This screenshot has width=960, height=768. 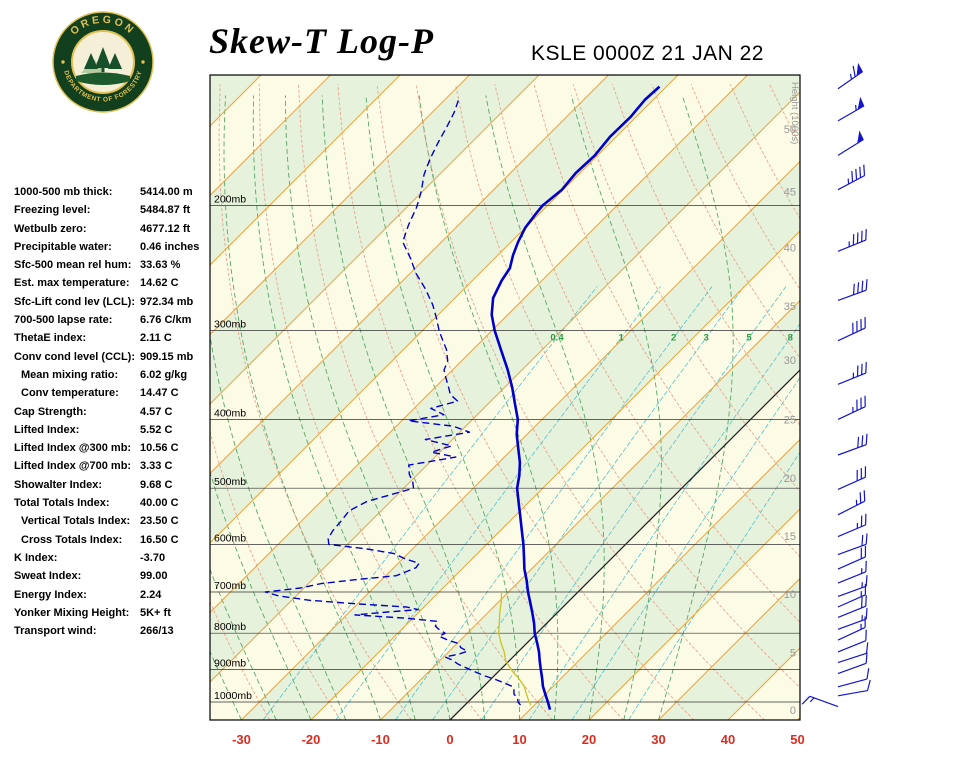 I want to click on mixing-ratio-labels: 0.4 1 2 3 5 8, so click(x=671, y=338).